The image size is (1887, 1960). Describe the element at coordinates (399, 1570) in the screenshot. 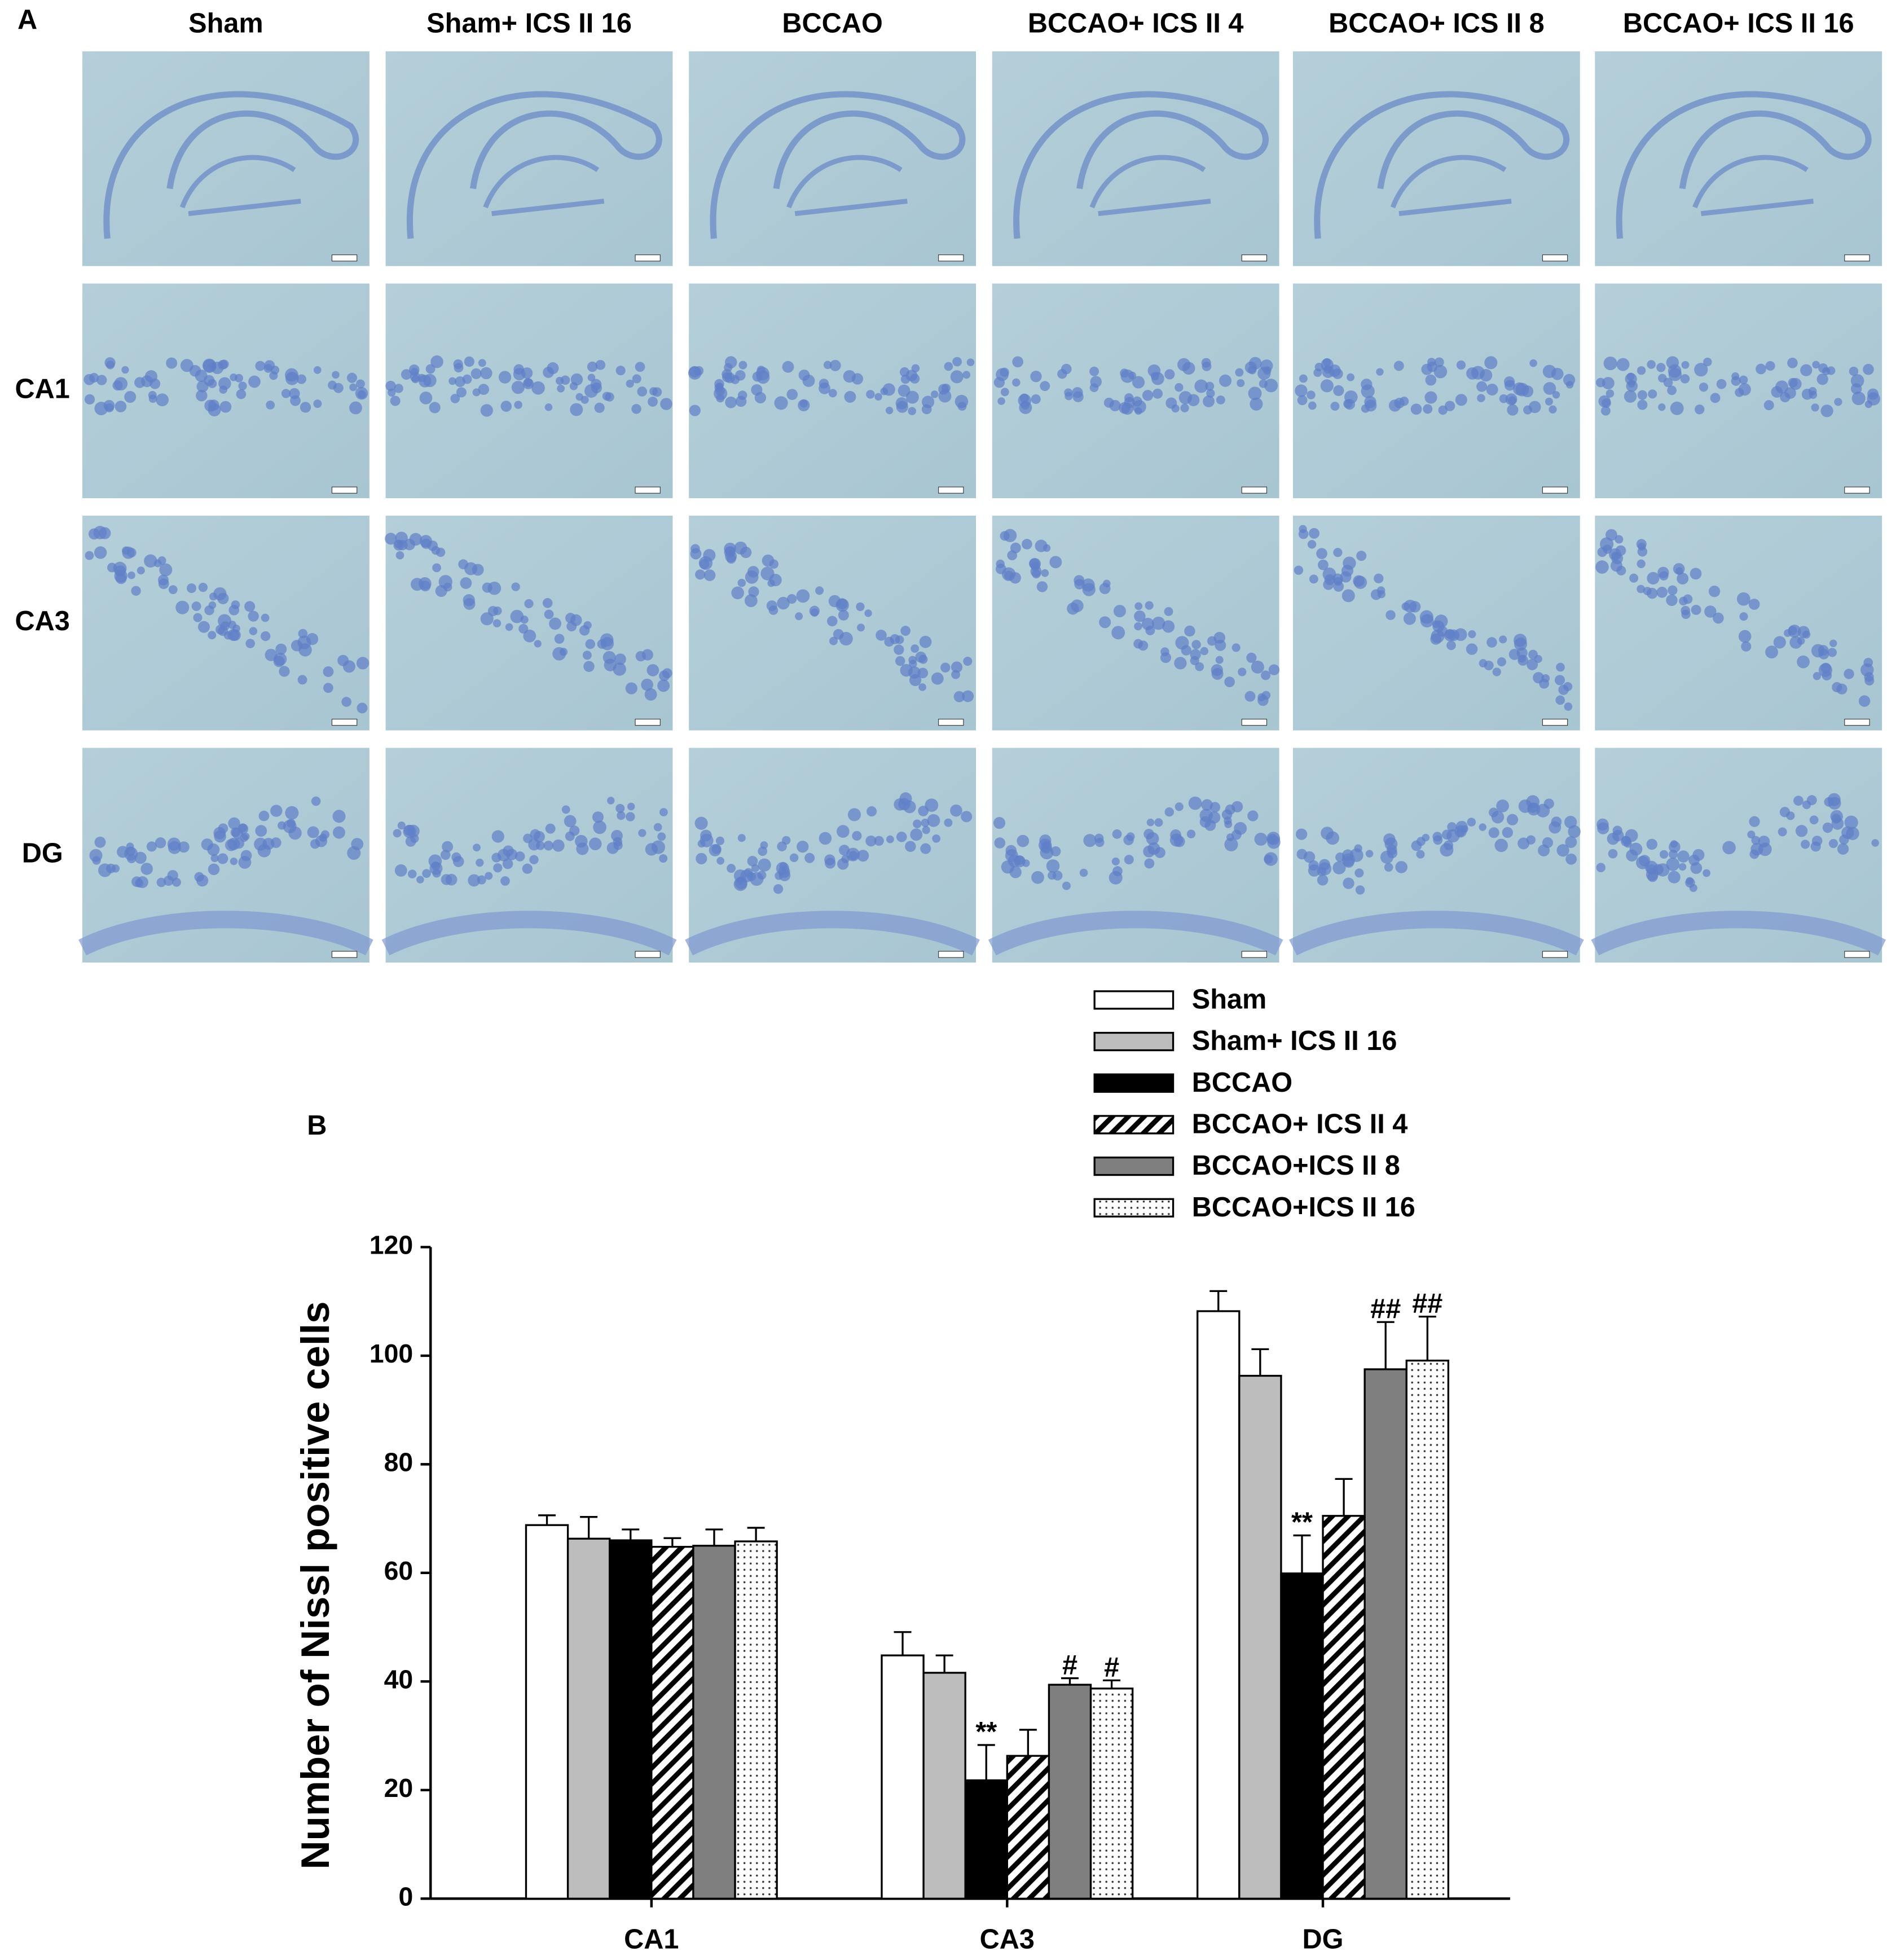

I see `y-tick-label: 60` at that location.